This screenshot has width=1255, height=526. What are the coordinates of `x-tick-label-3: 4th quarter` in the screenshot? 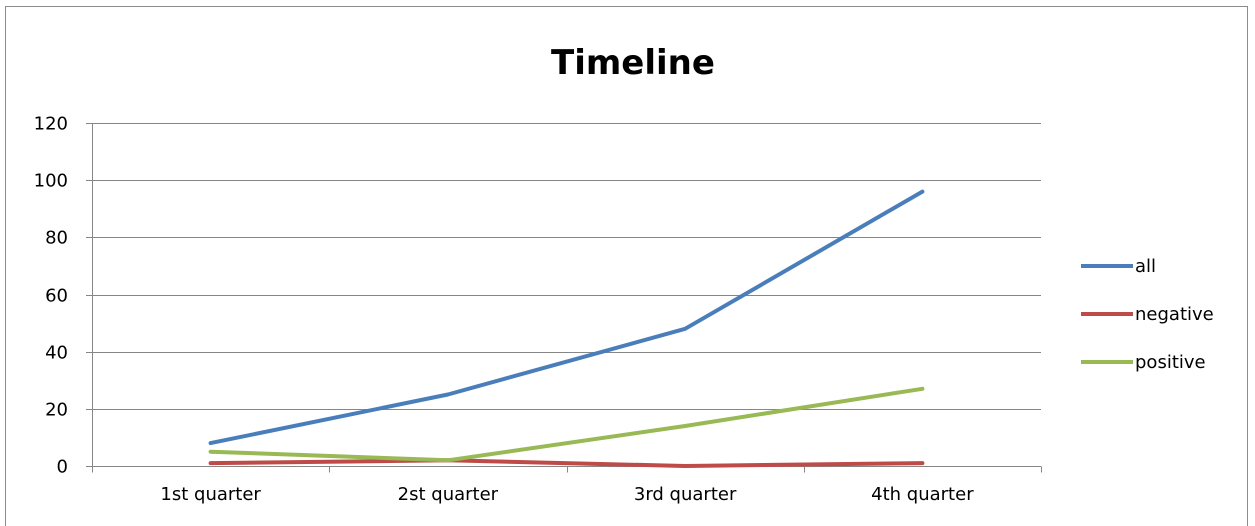 It's located at (922, 494).